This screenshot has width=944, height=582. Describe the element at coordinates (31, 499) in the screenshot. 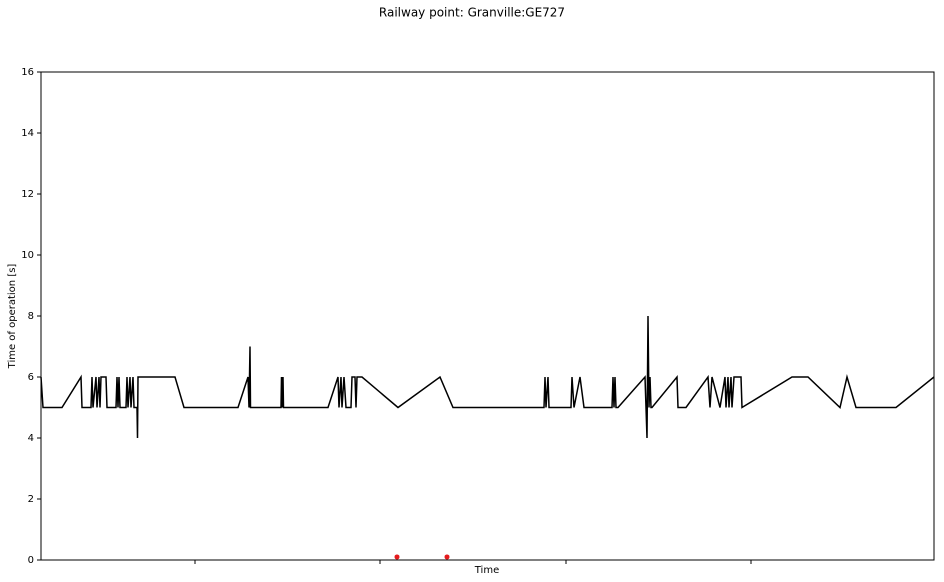

I see `y-tick-label: 2` at that location.